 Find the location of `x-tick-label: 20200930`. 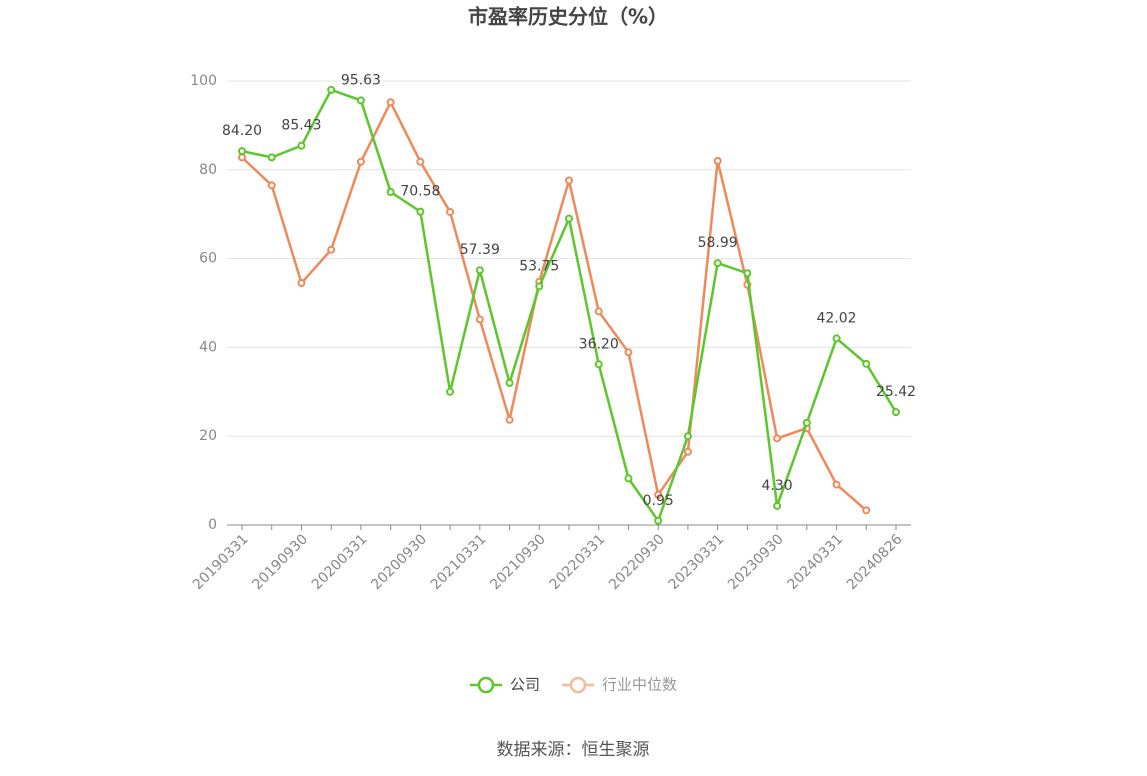

x-tick-label: 20200930 is located at coordinates (399, 562).